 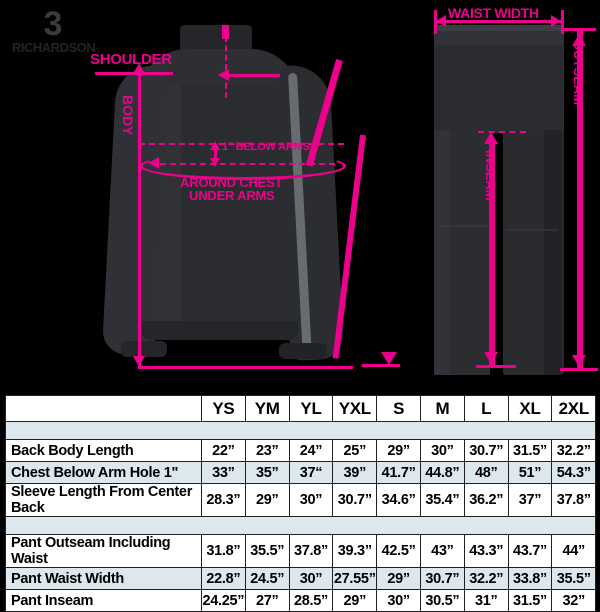 What do you see at coordinates (232, 195) in the screenshot?
I see `around-chest-label-line2: UNDER ARMS` at bounding box center [232, 195].